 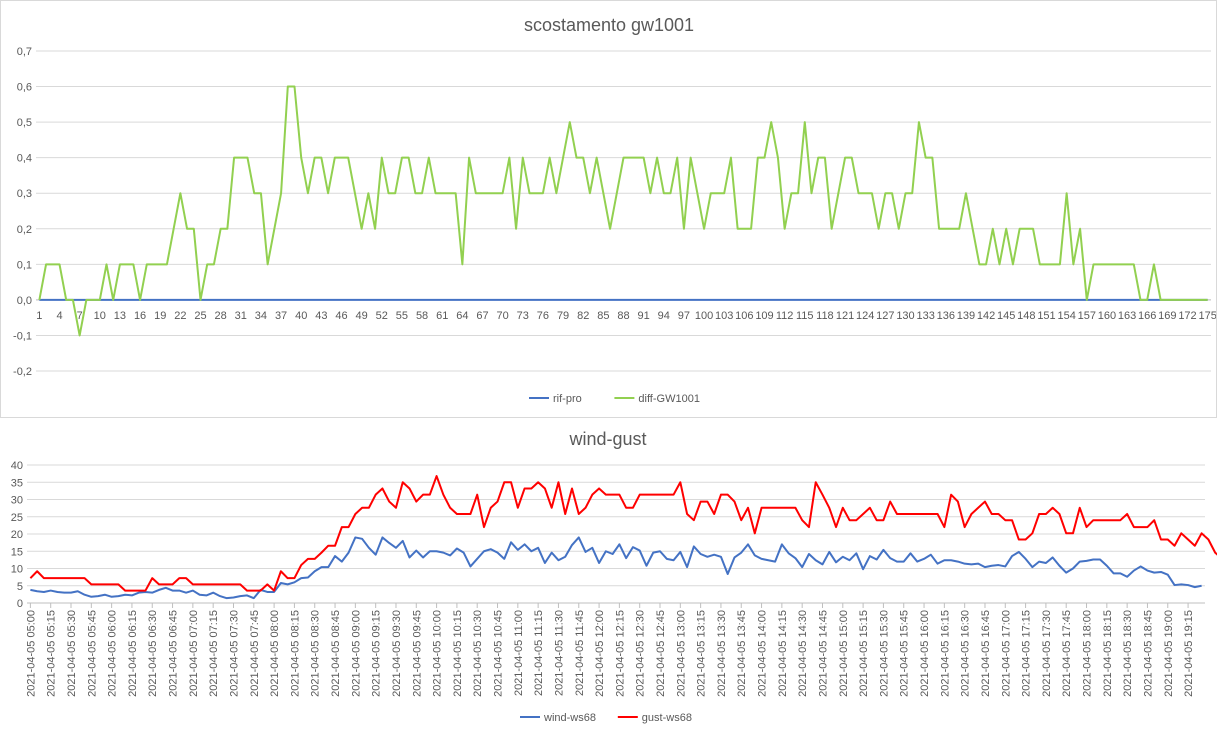 I want to click on x-tick-label: 2021-04-05 17:00, so click(x=1006, y=653).